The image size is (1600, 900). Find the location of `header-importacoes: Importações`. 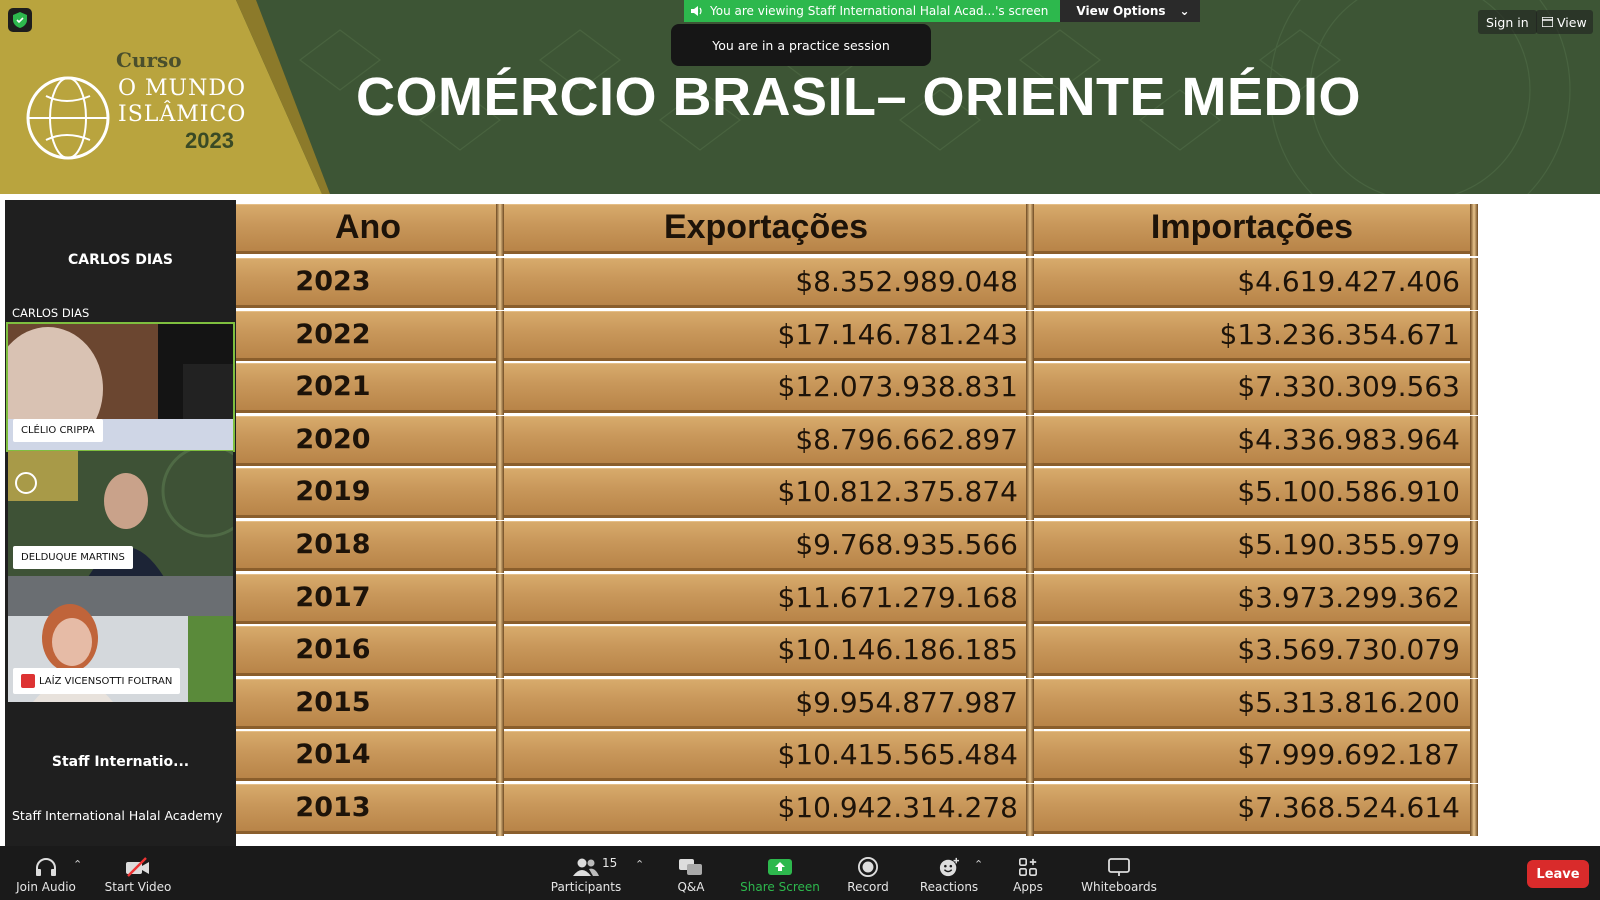

header-importacoes: Importações is located at coordinates (1252, 229).